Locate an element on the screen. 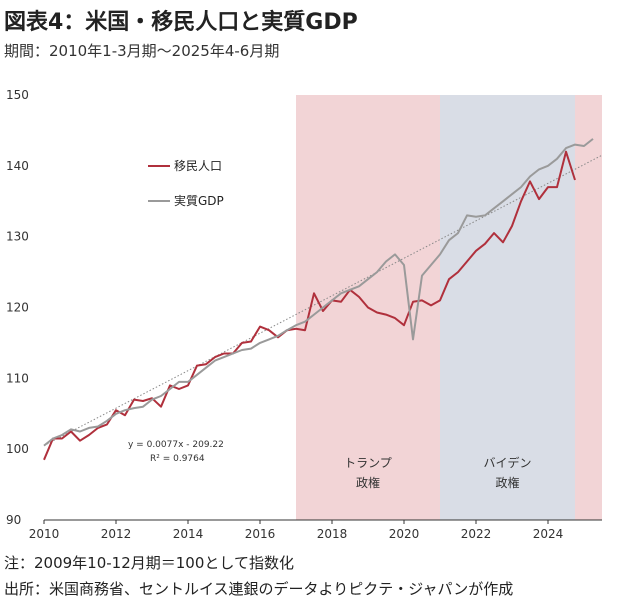 The width and height of the screenshot is (624, 610). trend-r2: R² = 0.9764 is located at coordinates (177, 459).